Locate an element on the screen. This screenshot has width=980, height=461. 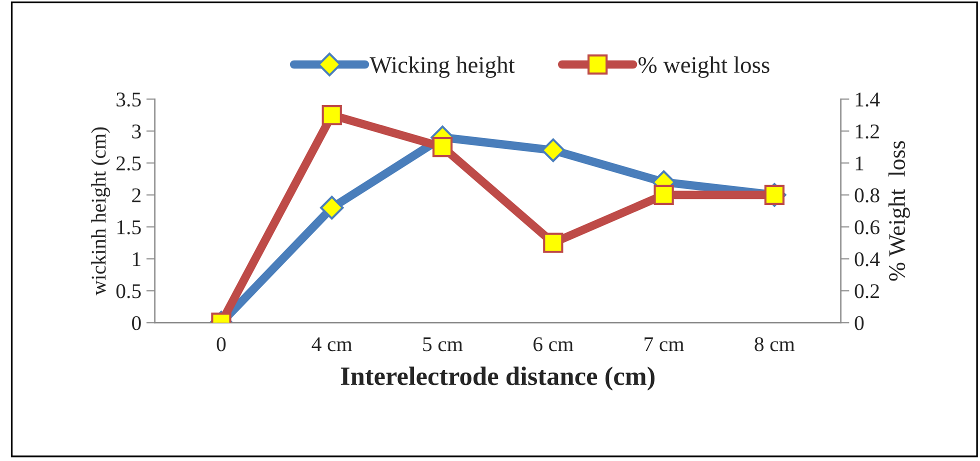
y-tick-label: 3.5 is located at coordinates (128, 99).